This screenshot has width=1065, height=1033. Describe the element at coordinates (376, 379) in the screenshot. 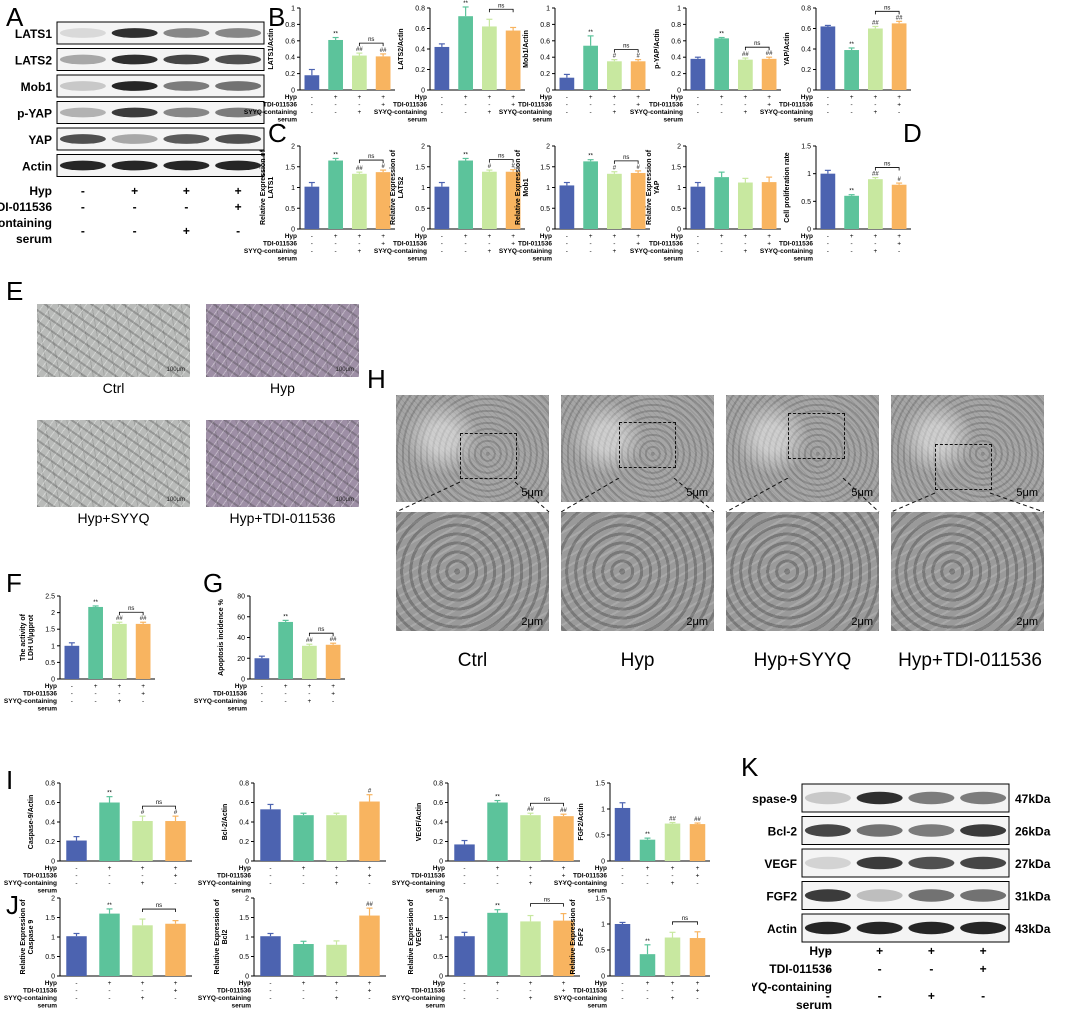

I see `panel-label-h: H` at that location.